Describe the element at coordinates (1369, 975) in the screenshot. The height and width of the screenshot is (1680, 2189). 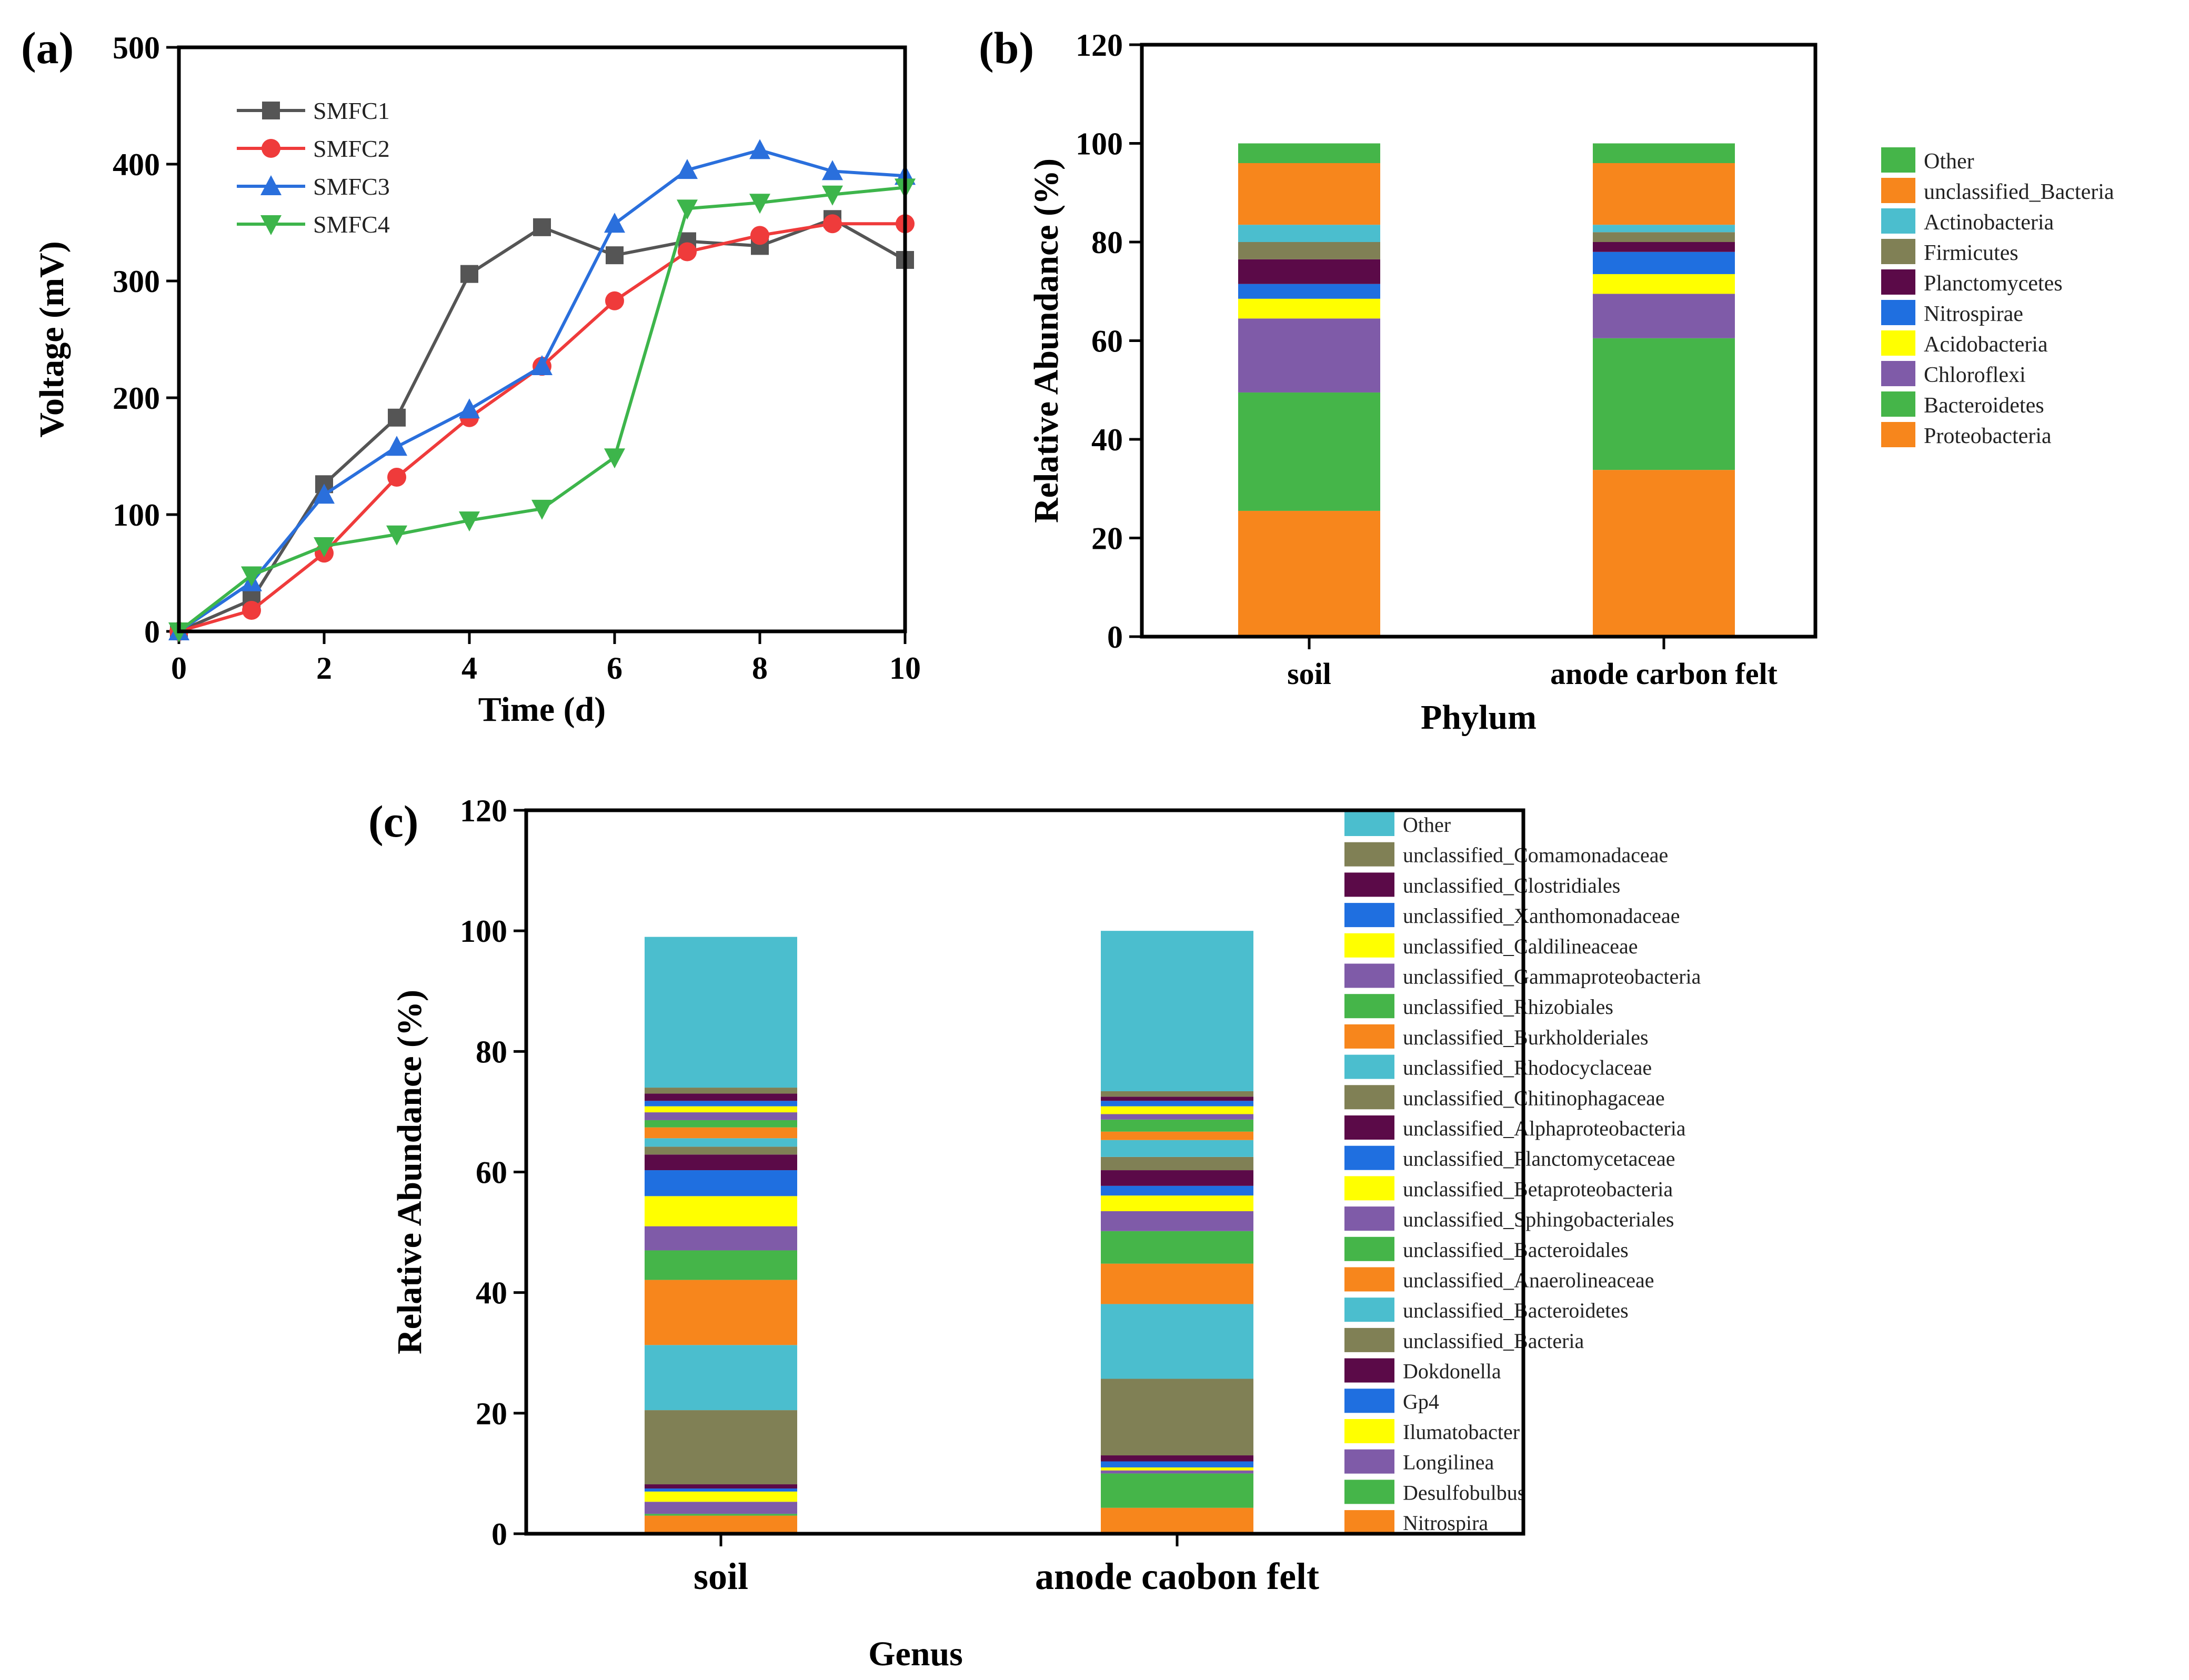
I see `panel-c-legend-swatch-unclassified-gammaproteobacteria` at that location.